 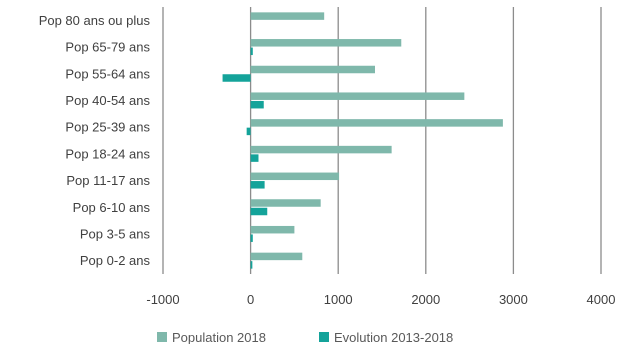 I want to click on x-tick-labels: -1000 0 1000 2000 3000 4000, so click(x=380, y=299).